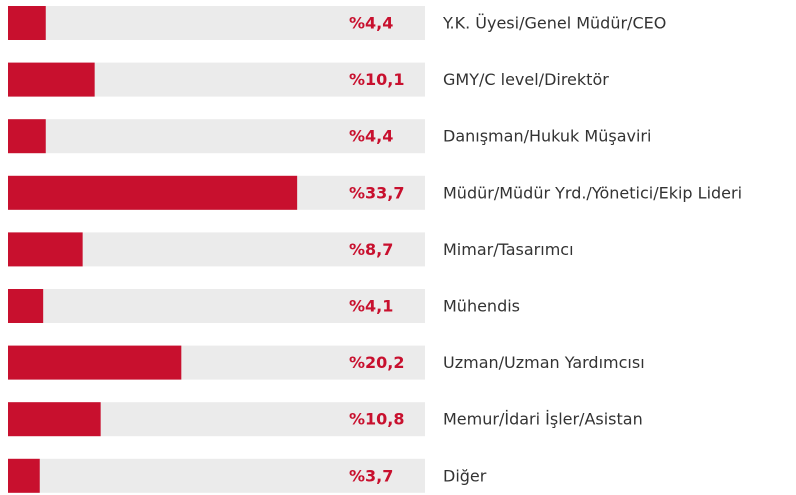 This screenshot has width=796, height=495. I want to click on category-label: Y.K. Üyesi/Genel Müdür/CEO, so click(554, 23).